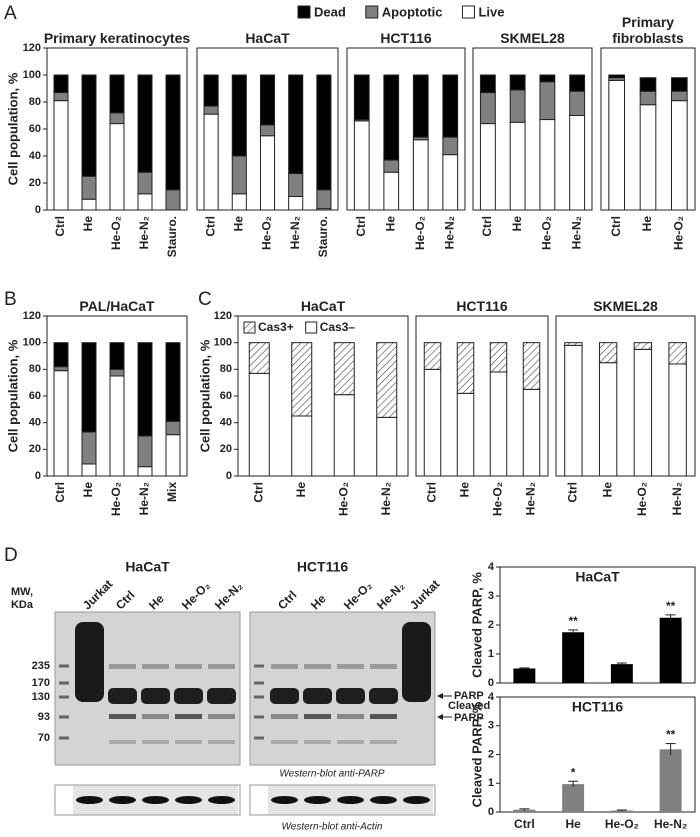 The image size is (700, 837). I want to click on mw-marker: 93, so click(44, 717).